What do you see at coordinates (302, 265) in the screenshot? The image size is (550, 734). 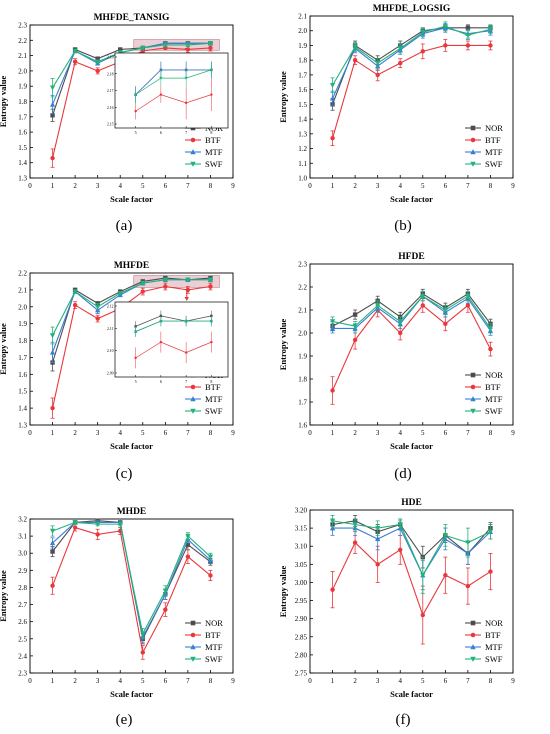 I see `y-tick-label: 2.3` at bounding box center [302, 265].